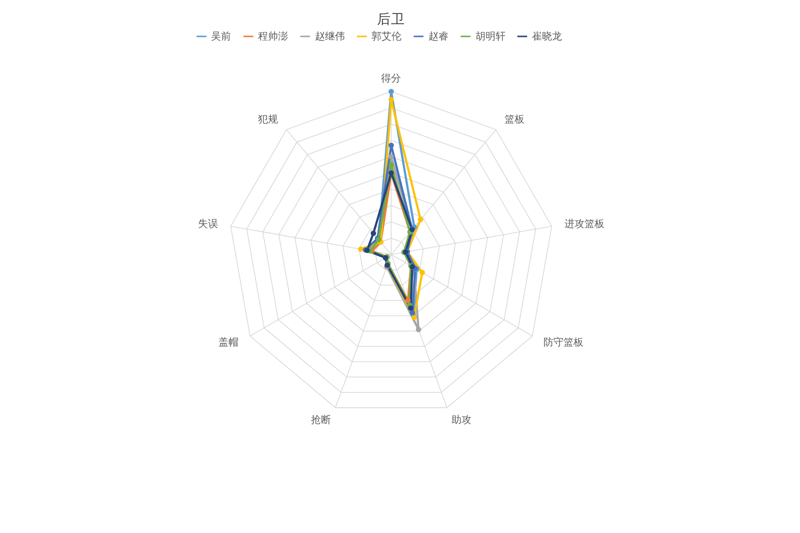 The image size is (800, 533). What do you see at coordinates (221, 36) in the screenshot?
I see `legend-label: 吴前` at bounding box center [221, 36].